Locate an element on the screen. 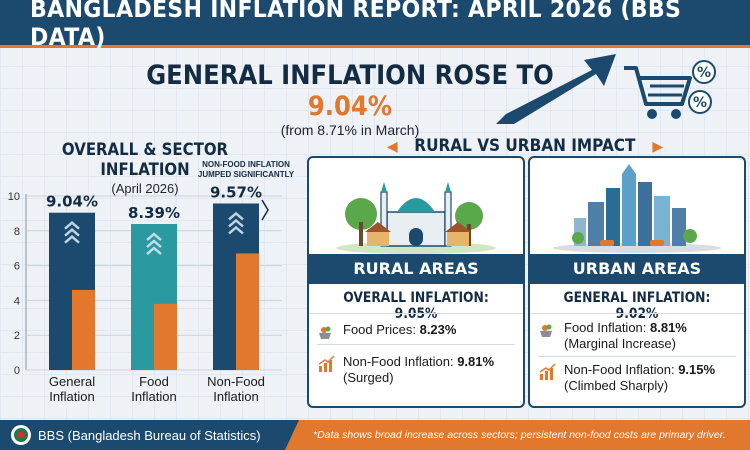 The width and height of the screenshot is (750, 450). rural-overall: OVERALL INFLATION: 9.05% is located at coordinates (416, 306).